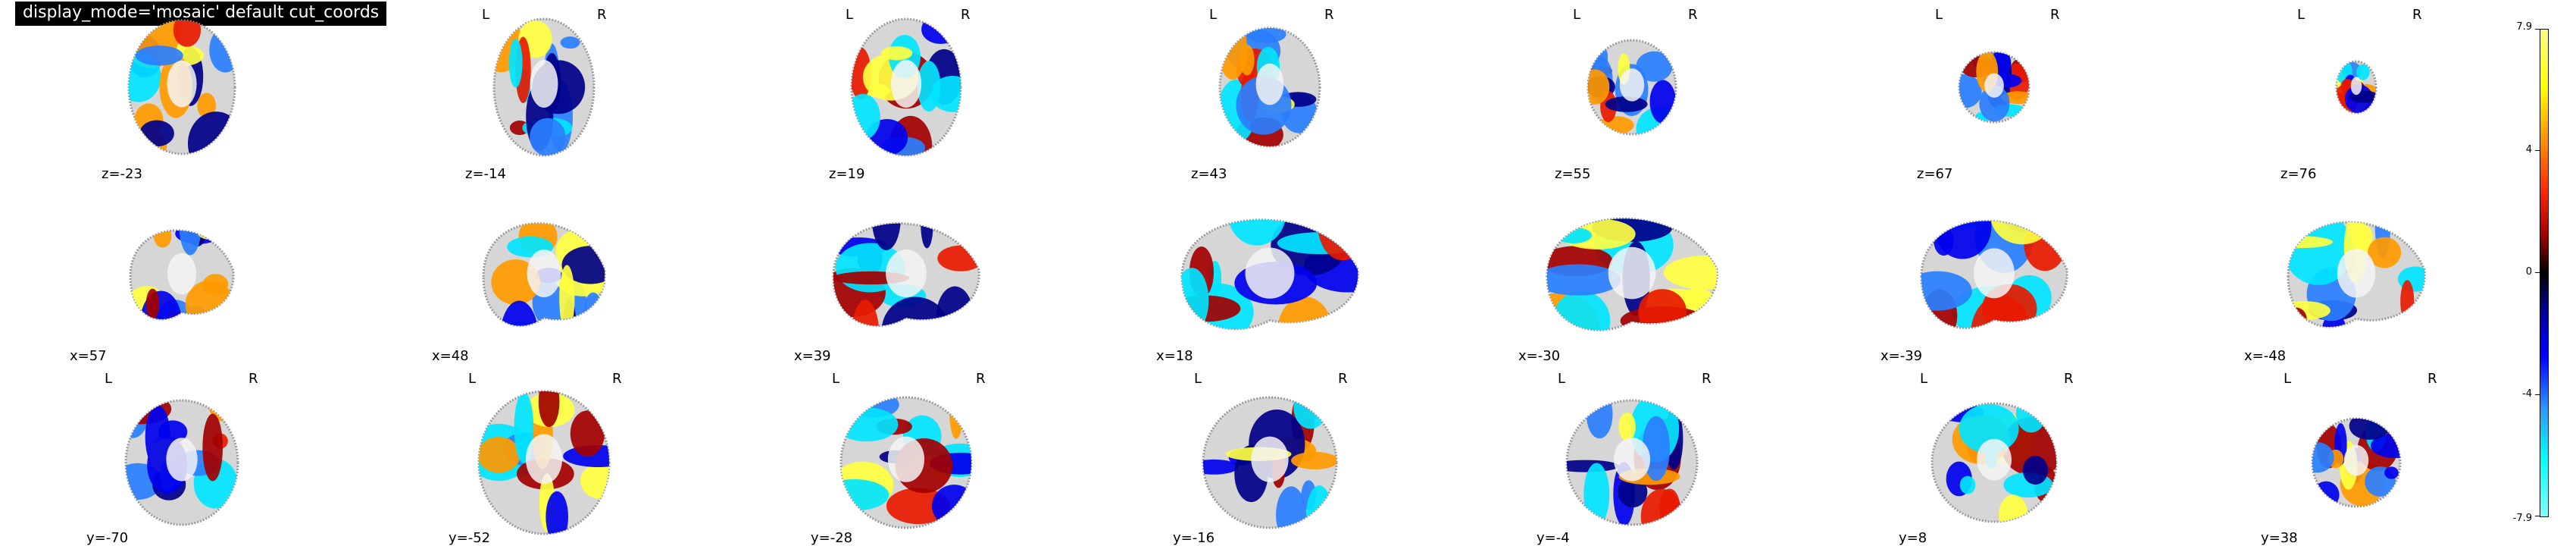 The image size is (2576, 546). I want to click on cut-coordinate-label: x=39, so click(812, 356).